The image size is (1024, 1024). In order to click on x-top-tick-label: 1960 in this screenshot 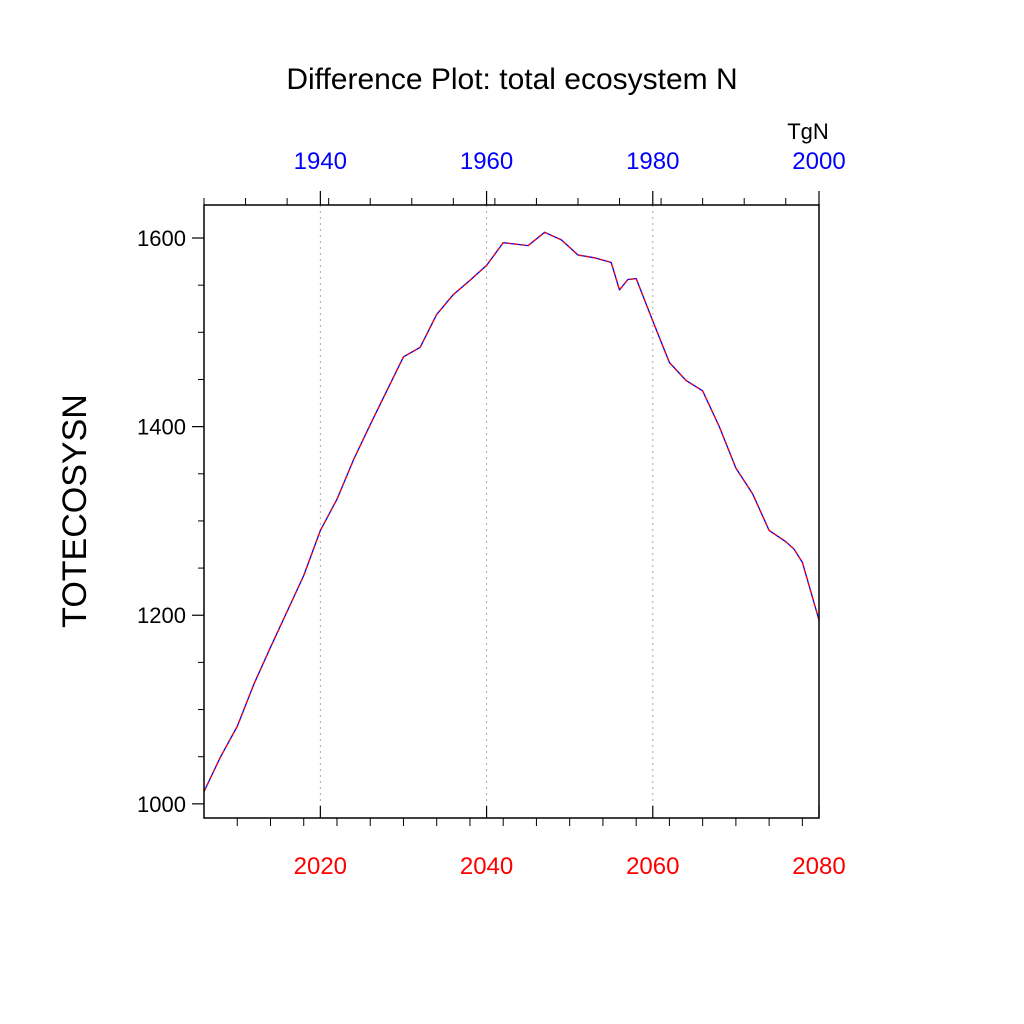, I will do `click(486, 161)`.